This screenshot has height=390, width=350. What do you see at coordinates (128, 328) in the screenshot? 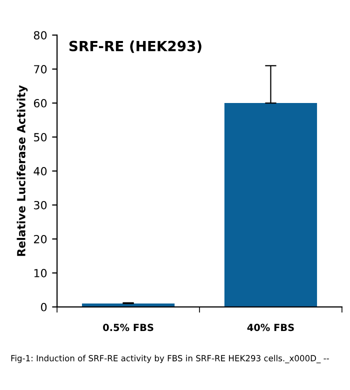
I see `x-tick-label: 0.5% FBS` at bounding box center [128, 328].